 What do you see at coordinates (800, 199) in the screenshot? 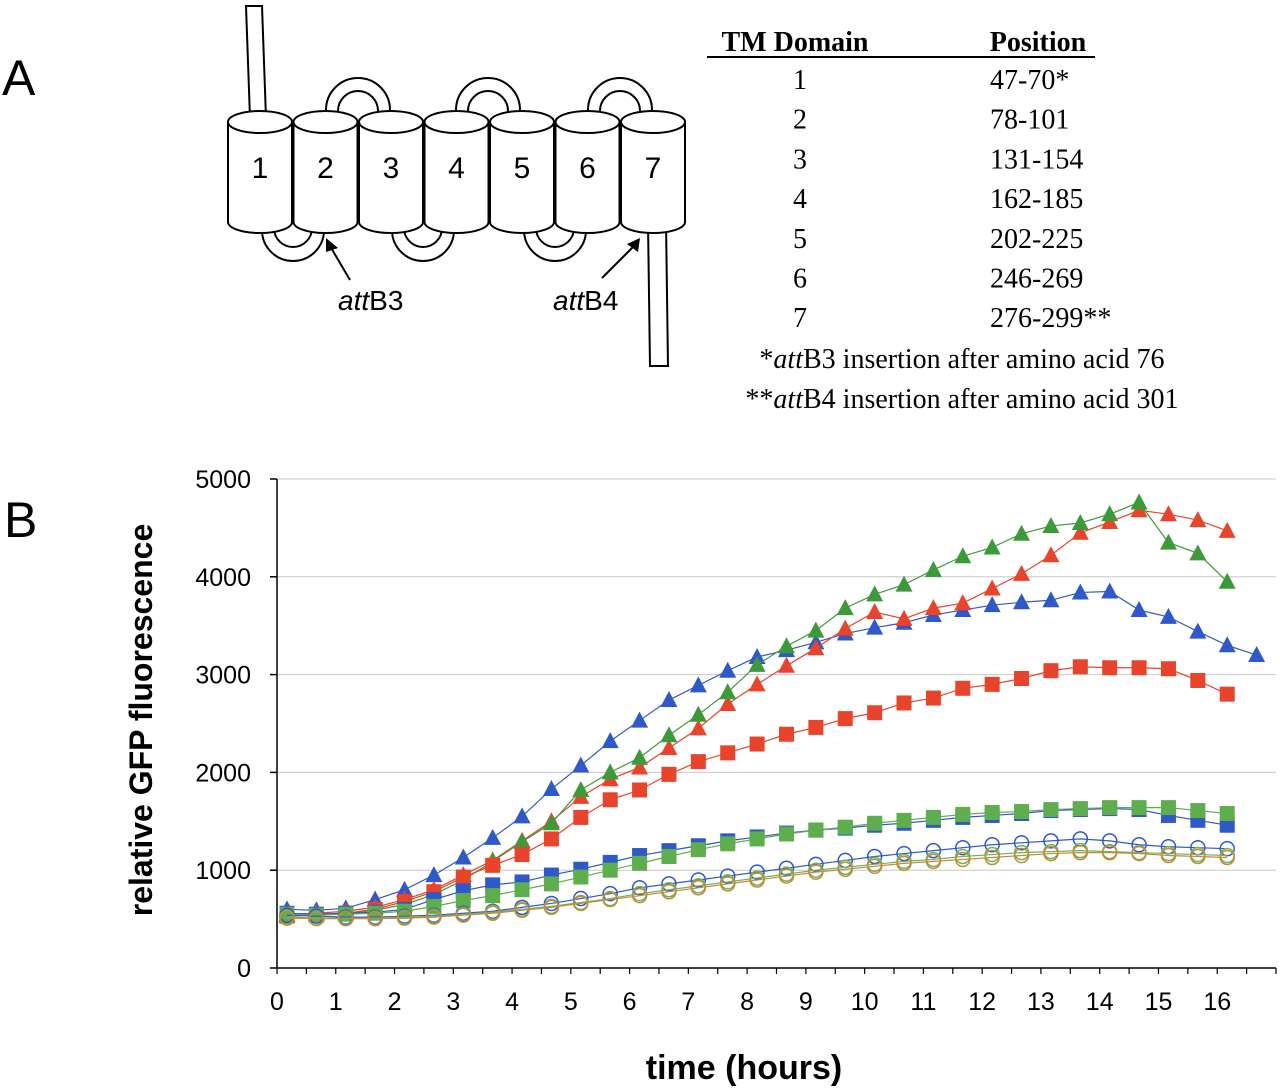
I see `table-cell-domain: 4` at bounding box center [800, 199].